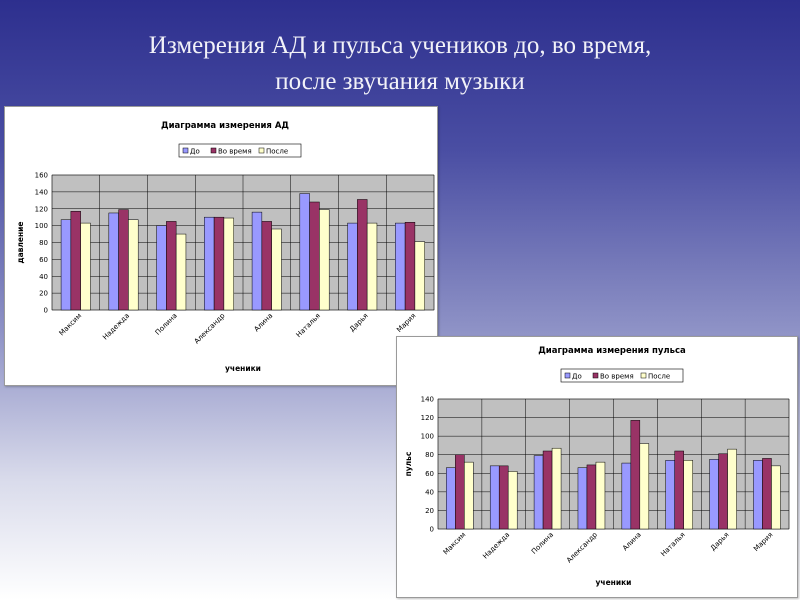 This screenshot has height=600, width=800. Describe the element at coordinates (767, 494) in the screenshot. I see `chart2-bar-Мария-2` at that location.